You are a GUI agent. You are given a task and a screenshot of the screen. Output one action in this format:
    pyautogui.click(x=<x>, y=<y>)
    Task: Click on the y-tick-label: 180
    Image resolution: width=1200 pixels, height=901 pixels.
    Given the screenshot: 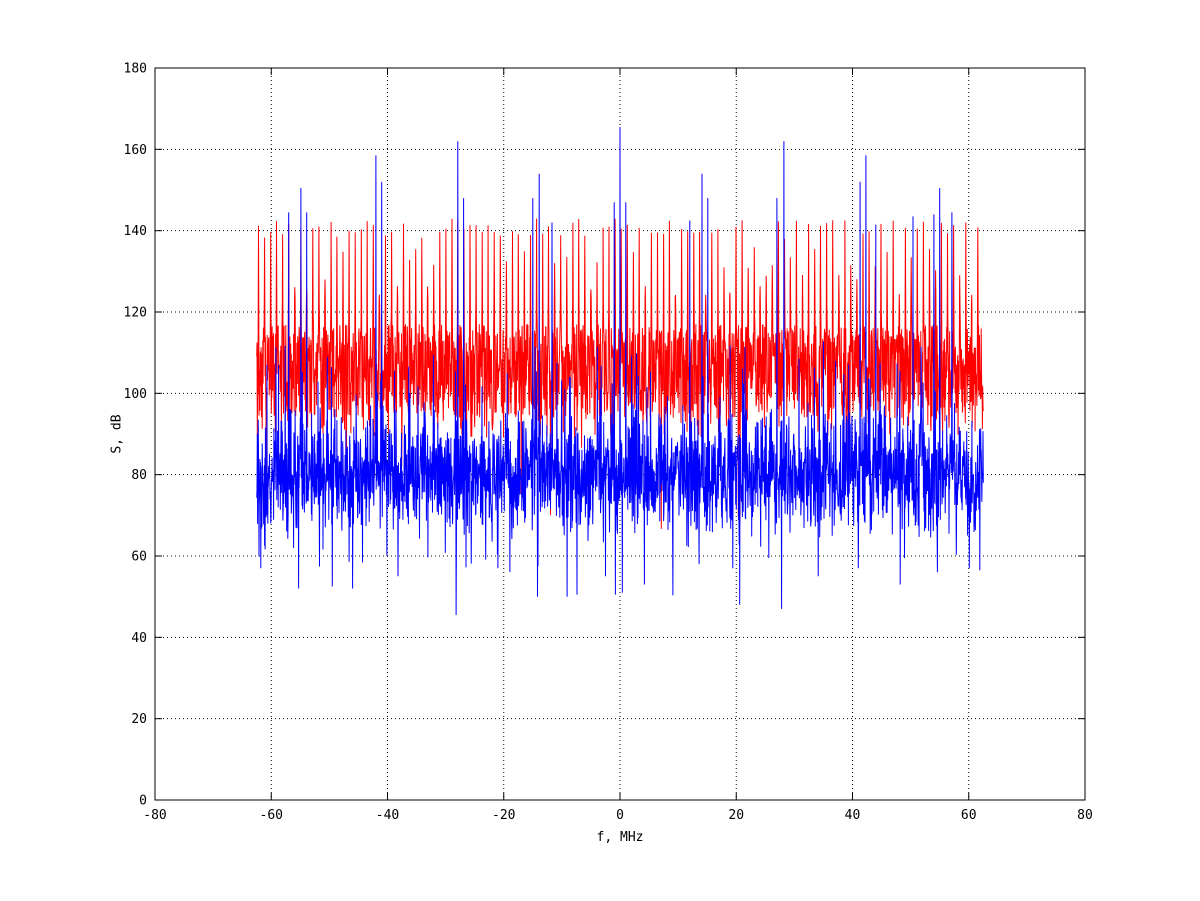 What is the action you would take?
    pyautogui.click(x=135, y=69)
    